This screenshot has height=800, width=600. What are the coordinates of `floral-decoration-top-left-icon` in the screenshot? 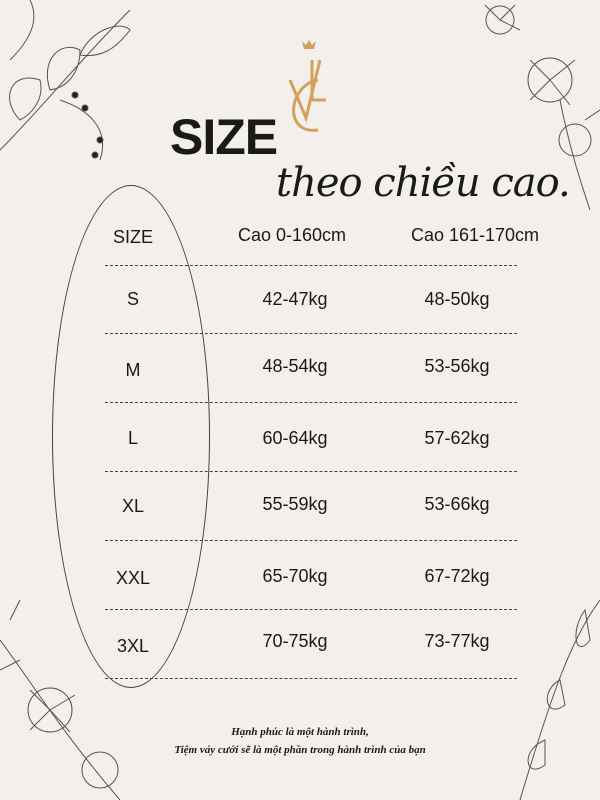 It's located at (65, 80).